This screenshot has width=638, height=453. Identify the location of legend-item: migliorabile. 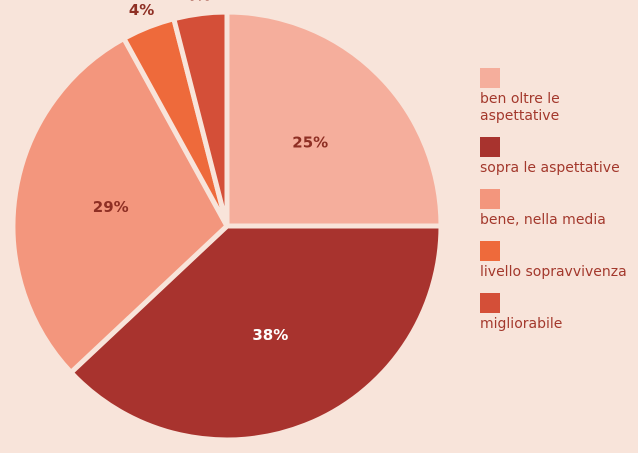
(555, 313).